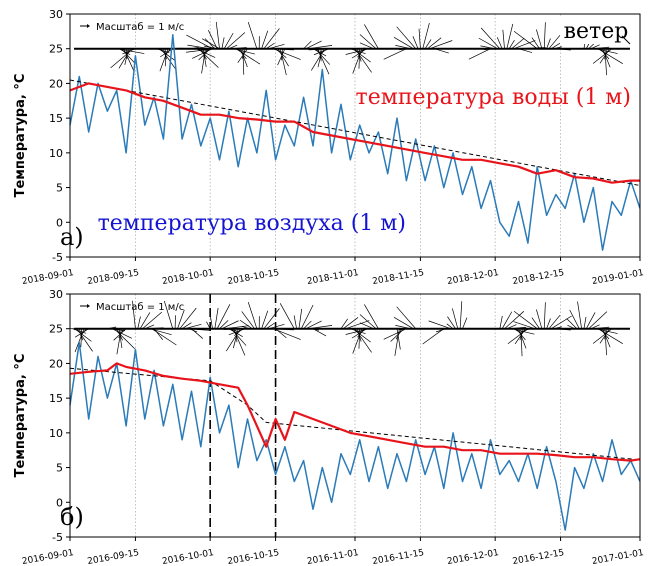  What do you see at coordinates (596, 31) in the screenshot?
I see `wind-annotation: ветер` at bounding box center [596, 31].